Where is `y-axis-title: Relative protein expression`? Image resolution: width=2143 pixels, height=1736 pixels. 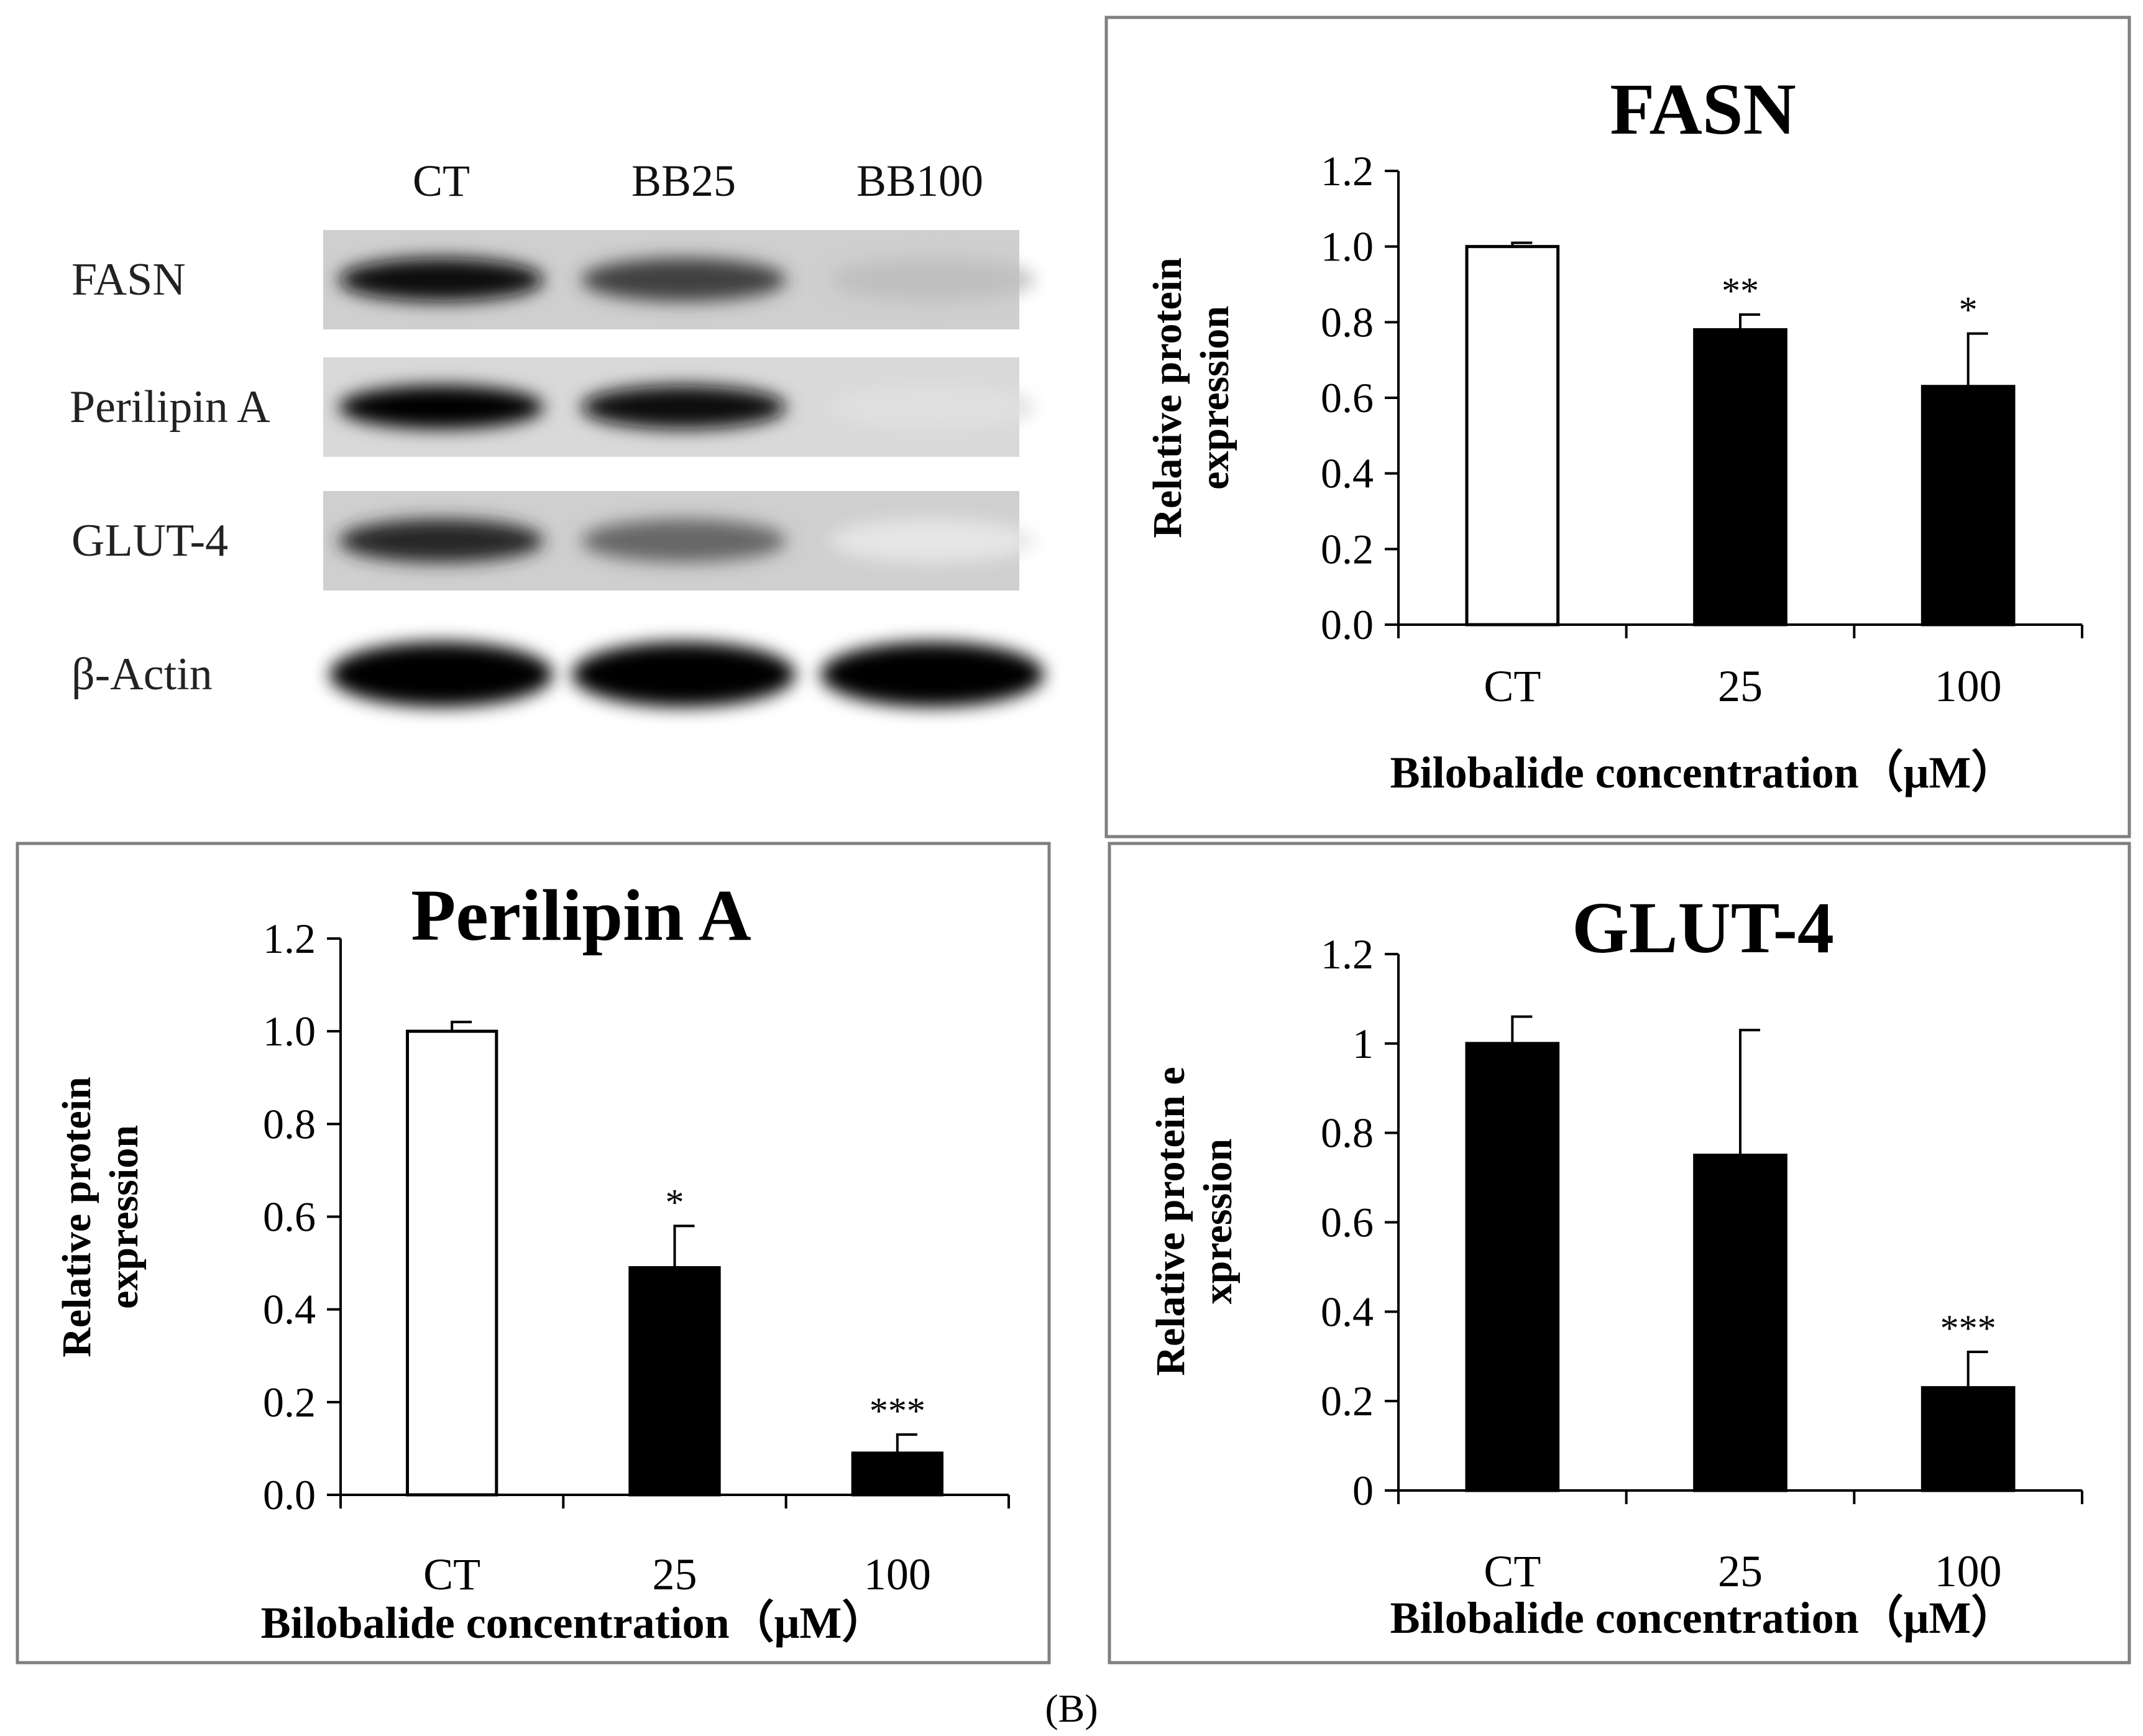 y-axis-title: Relative protein expression is located at coordinates (1194, 1221).